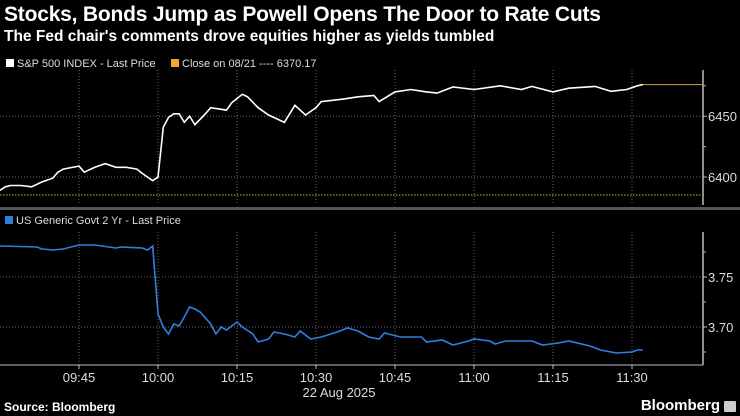  I want to click on x-tick-label: 10:45, so click(395, 377).